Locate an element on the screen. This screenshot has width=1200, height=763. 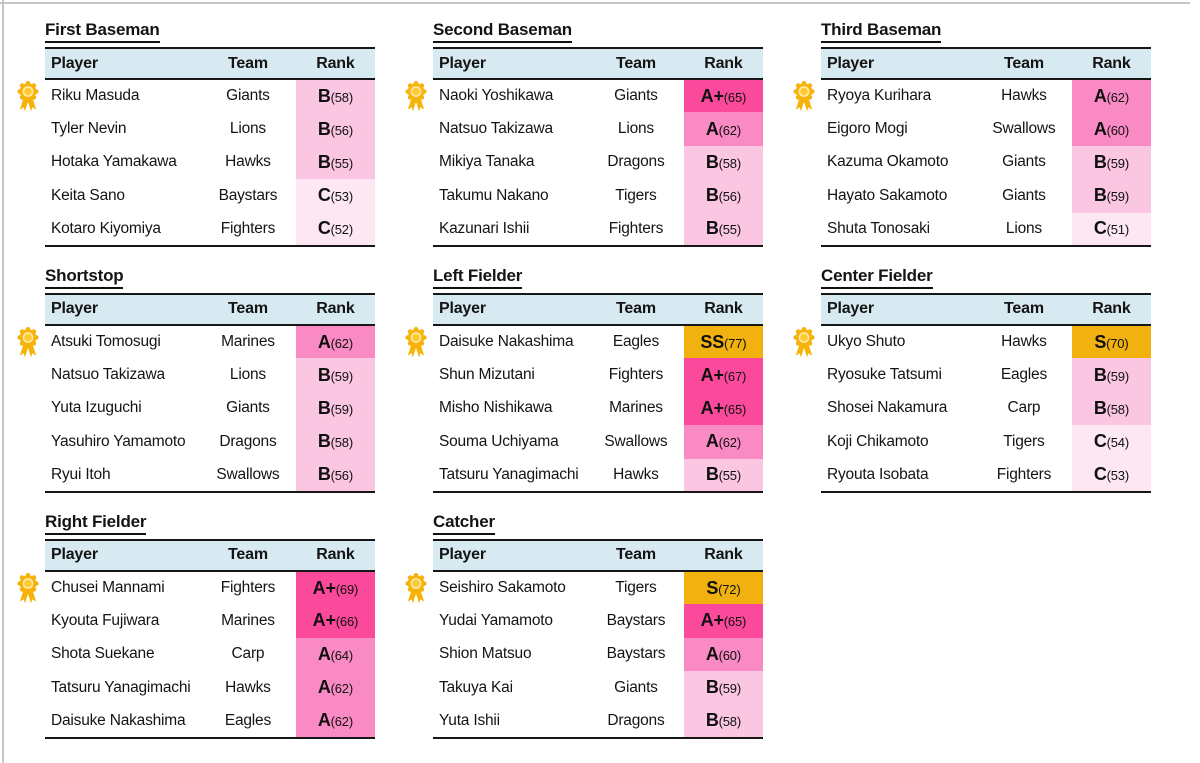
rank-badge: C(52) is located at coordinates (335, 229).